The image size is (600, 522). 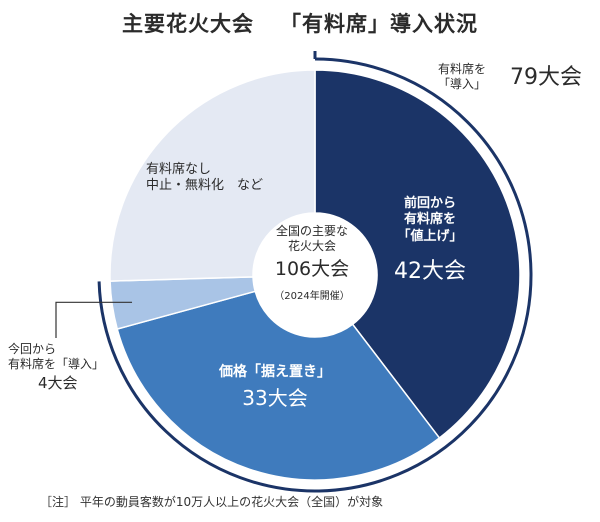 What do you see at coordinates (462, 84) in the screenshot?
I see `paid-total-line2: 「導入」` at bounding box center [462, 84].